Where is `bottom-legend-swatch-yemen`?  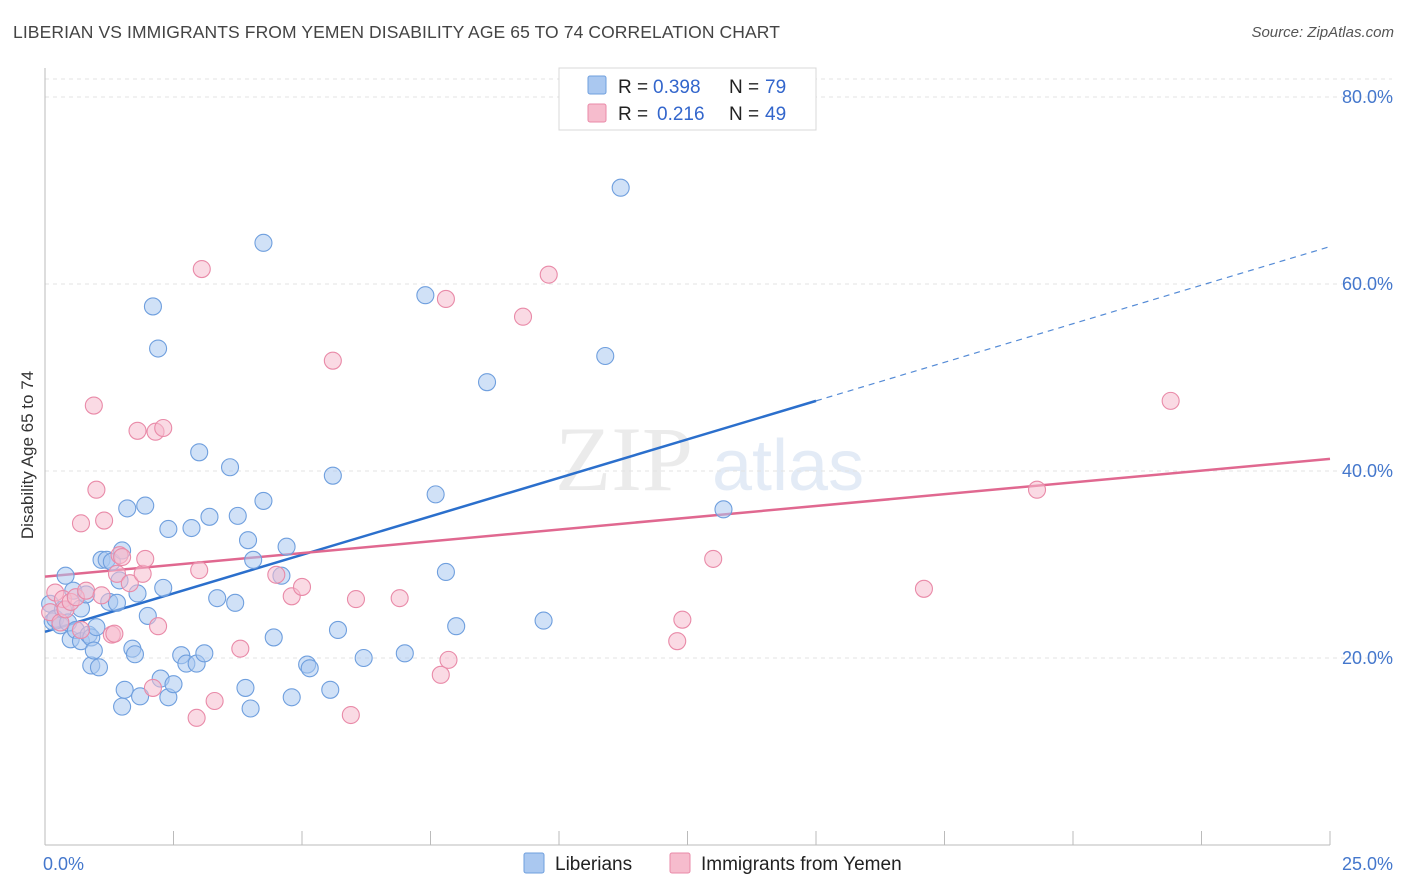 bottom-legend-swatch-yemen is located at coordinates (680, 863).